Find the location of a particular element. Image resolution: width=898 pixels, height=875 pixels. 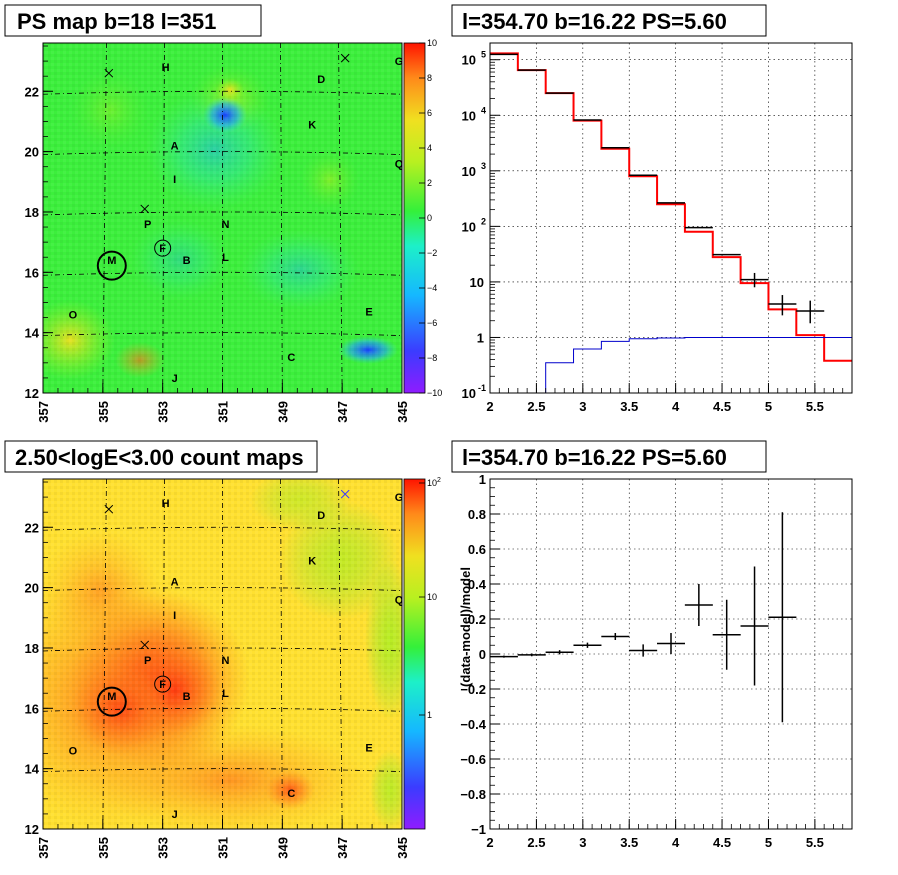

y-tick-label: 18 is located at coordinates (32, 648).